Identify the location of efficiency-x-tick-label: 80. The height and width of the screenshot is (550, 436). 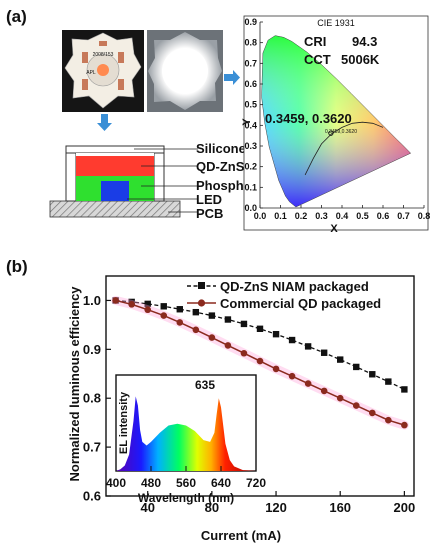
(212, 507).